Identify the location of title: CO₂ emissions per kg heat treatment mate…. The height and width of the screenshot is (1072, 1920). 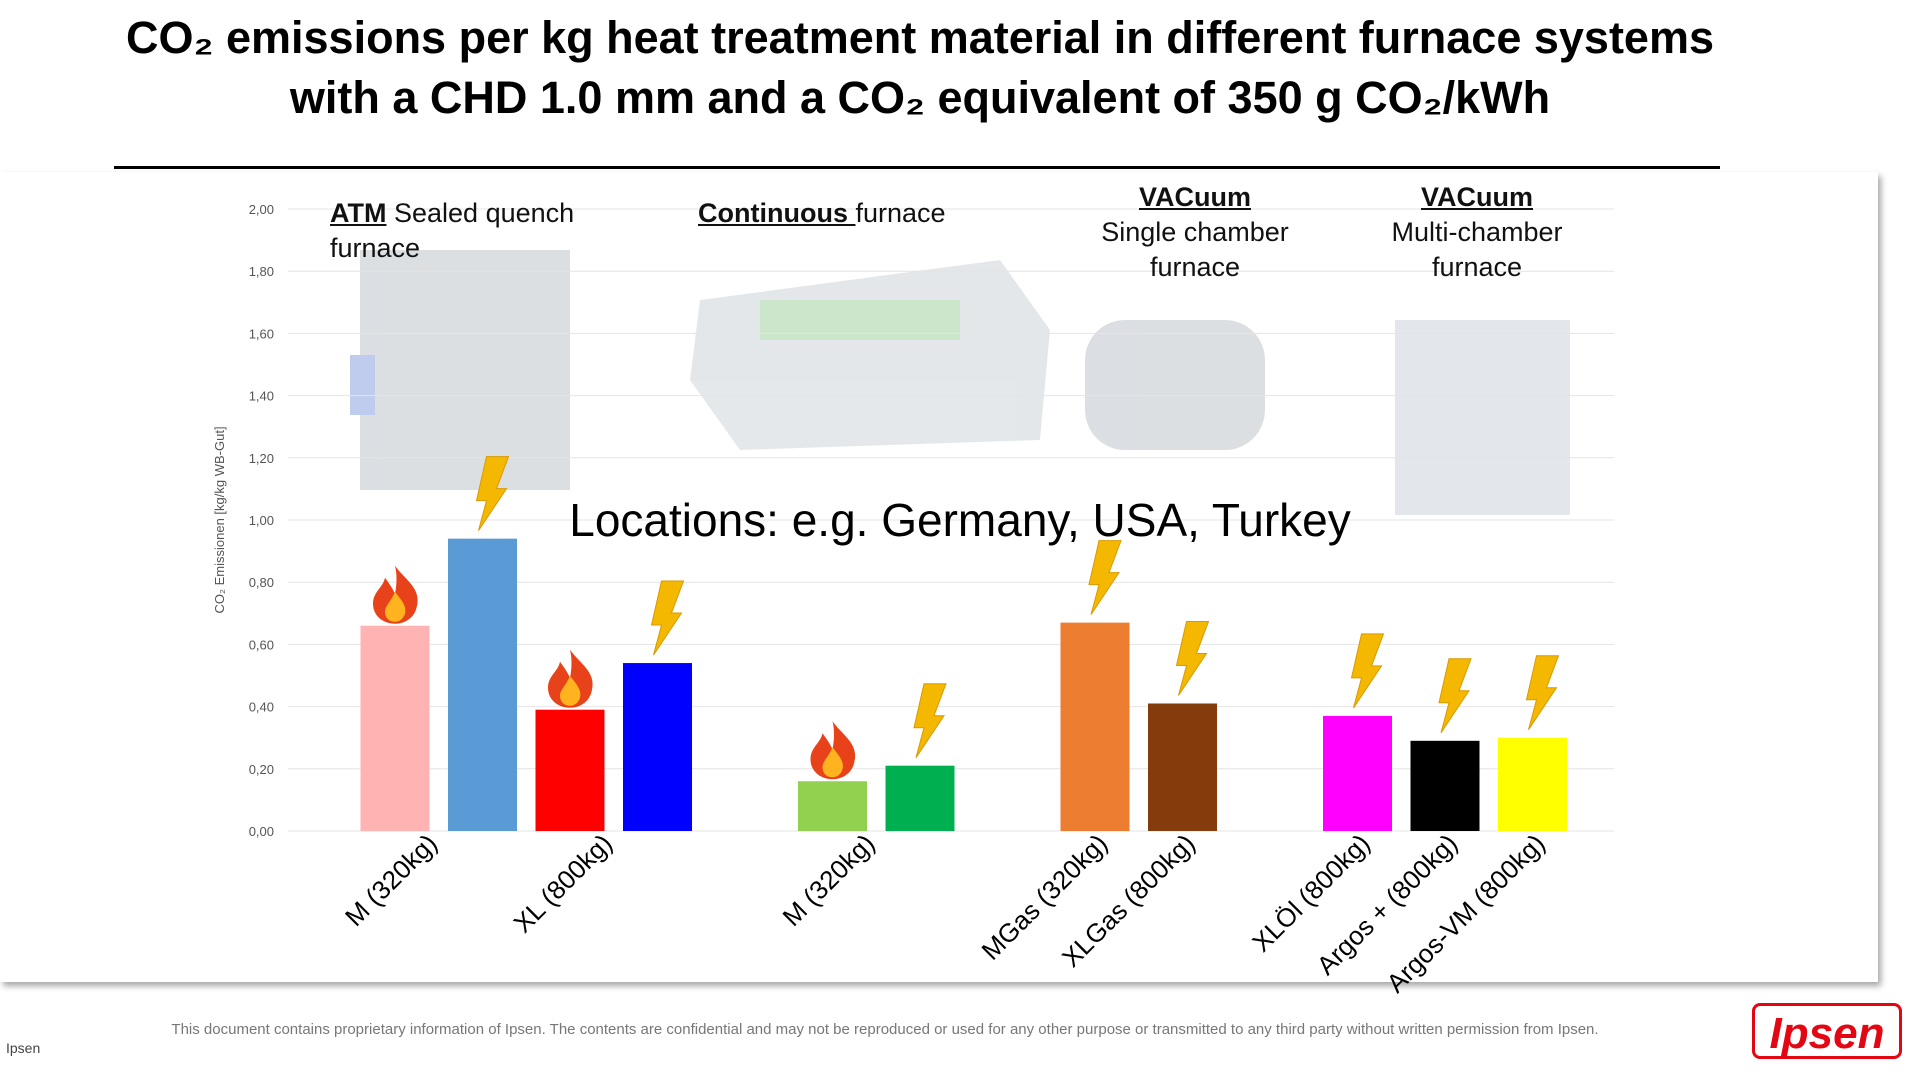
(920, 68).